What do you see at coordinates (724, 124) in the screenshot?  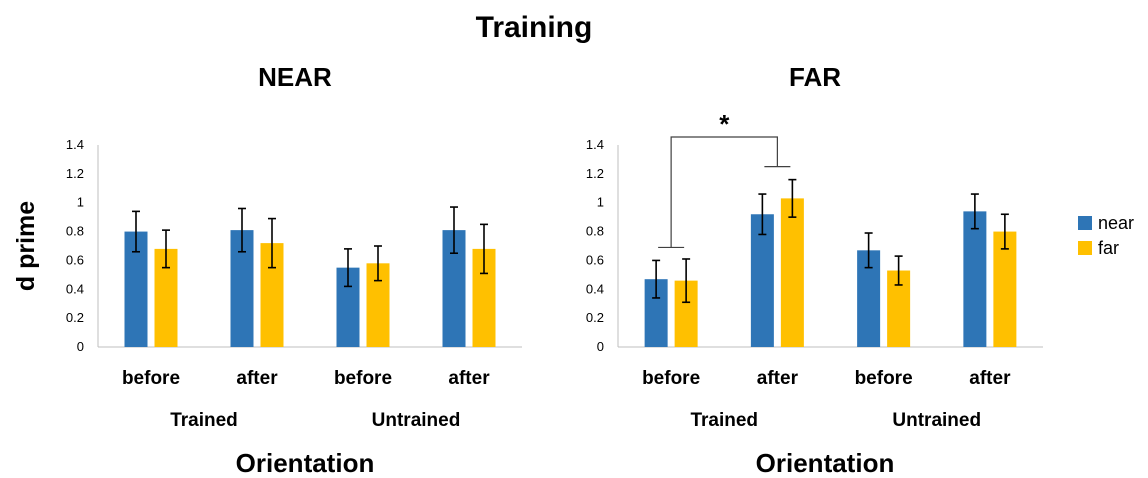 I see `significance-asterisk: *` at bounding box center [724, 124].